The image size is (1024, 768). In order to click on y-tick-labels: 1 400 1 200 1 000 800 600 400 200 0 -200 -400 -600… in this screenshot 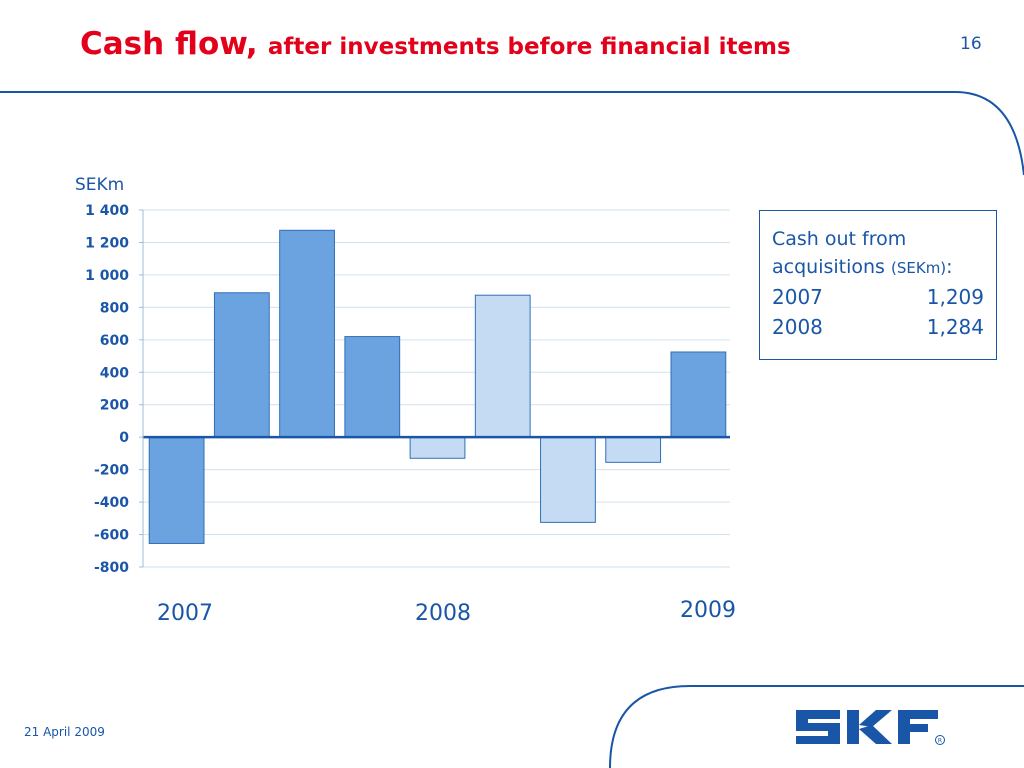, I will do `click(107, 389)`.